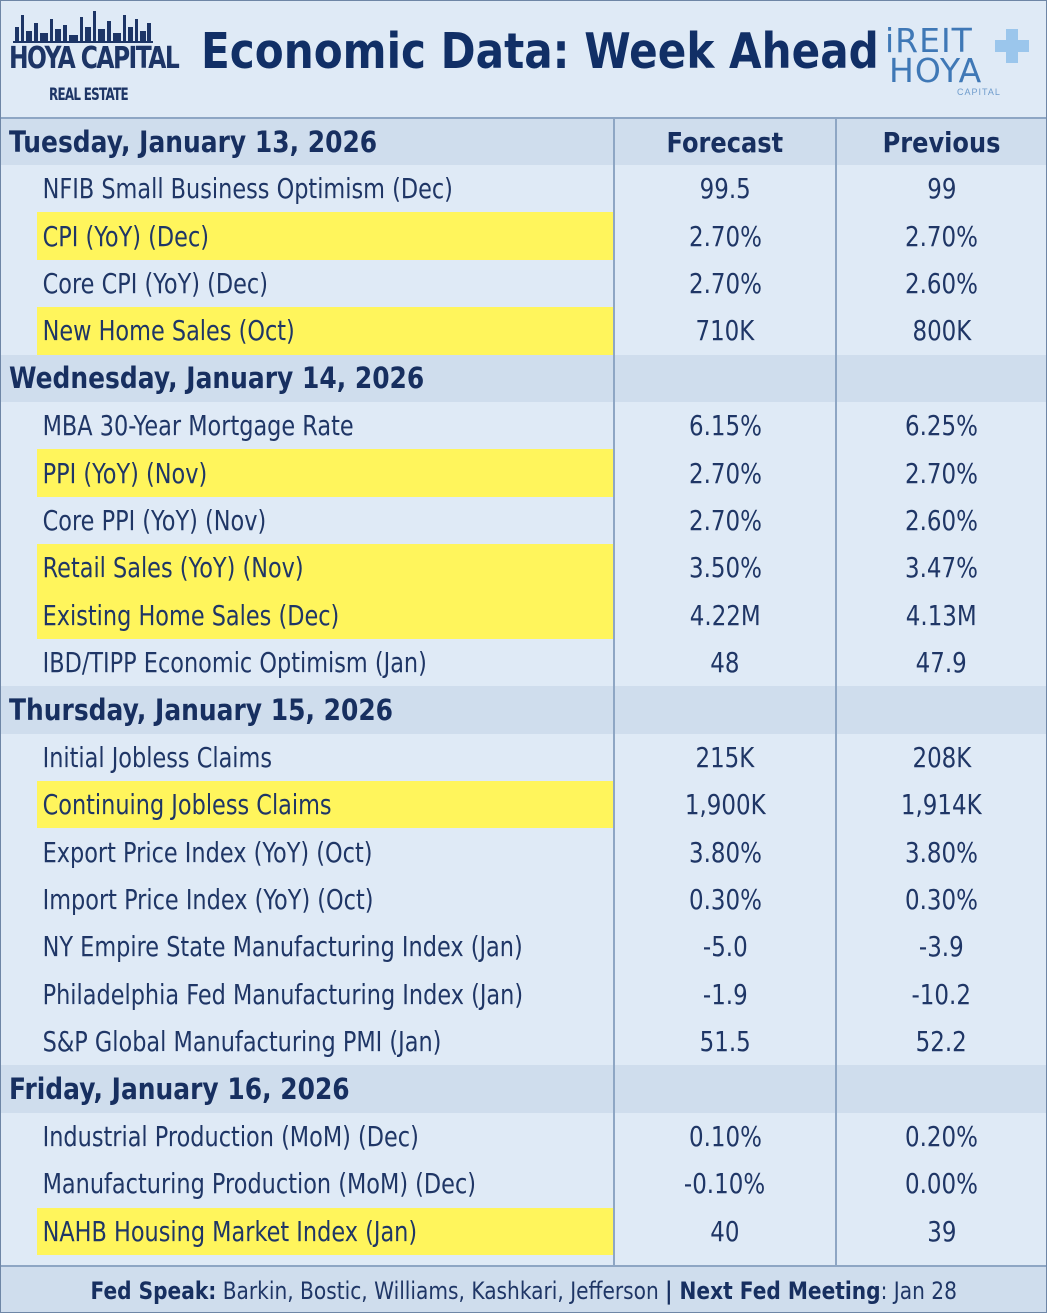  I want to click on indicator-name: S&P Global Manufacturing PMI (Jan), so click(242, 1042).